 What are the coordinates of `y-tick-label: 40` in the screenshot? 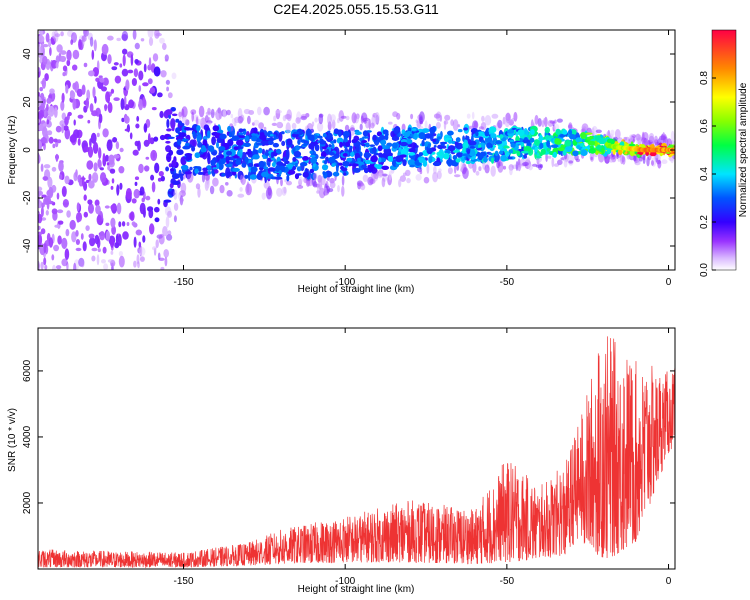 It's located at (27, 54).